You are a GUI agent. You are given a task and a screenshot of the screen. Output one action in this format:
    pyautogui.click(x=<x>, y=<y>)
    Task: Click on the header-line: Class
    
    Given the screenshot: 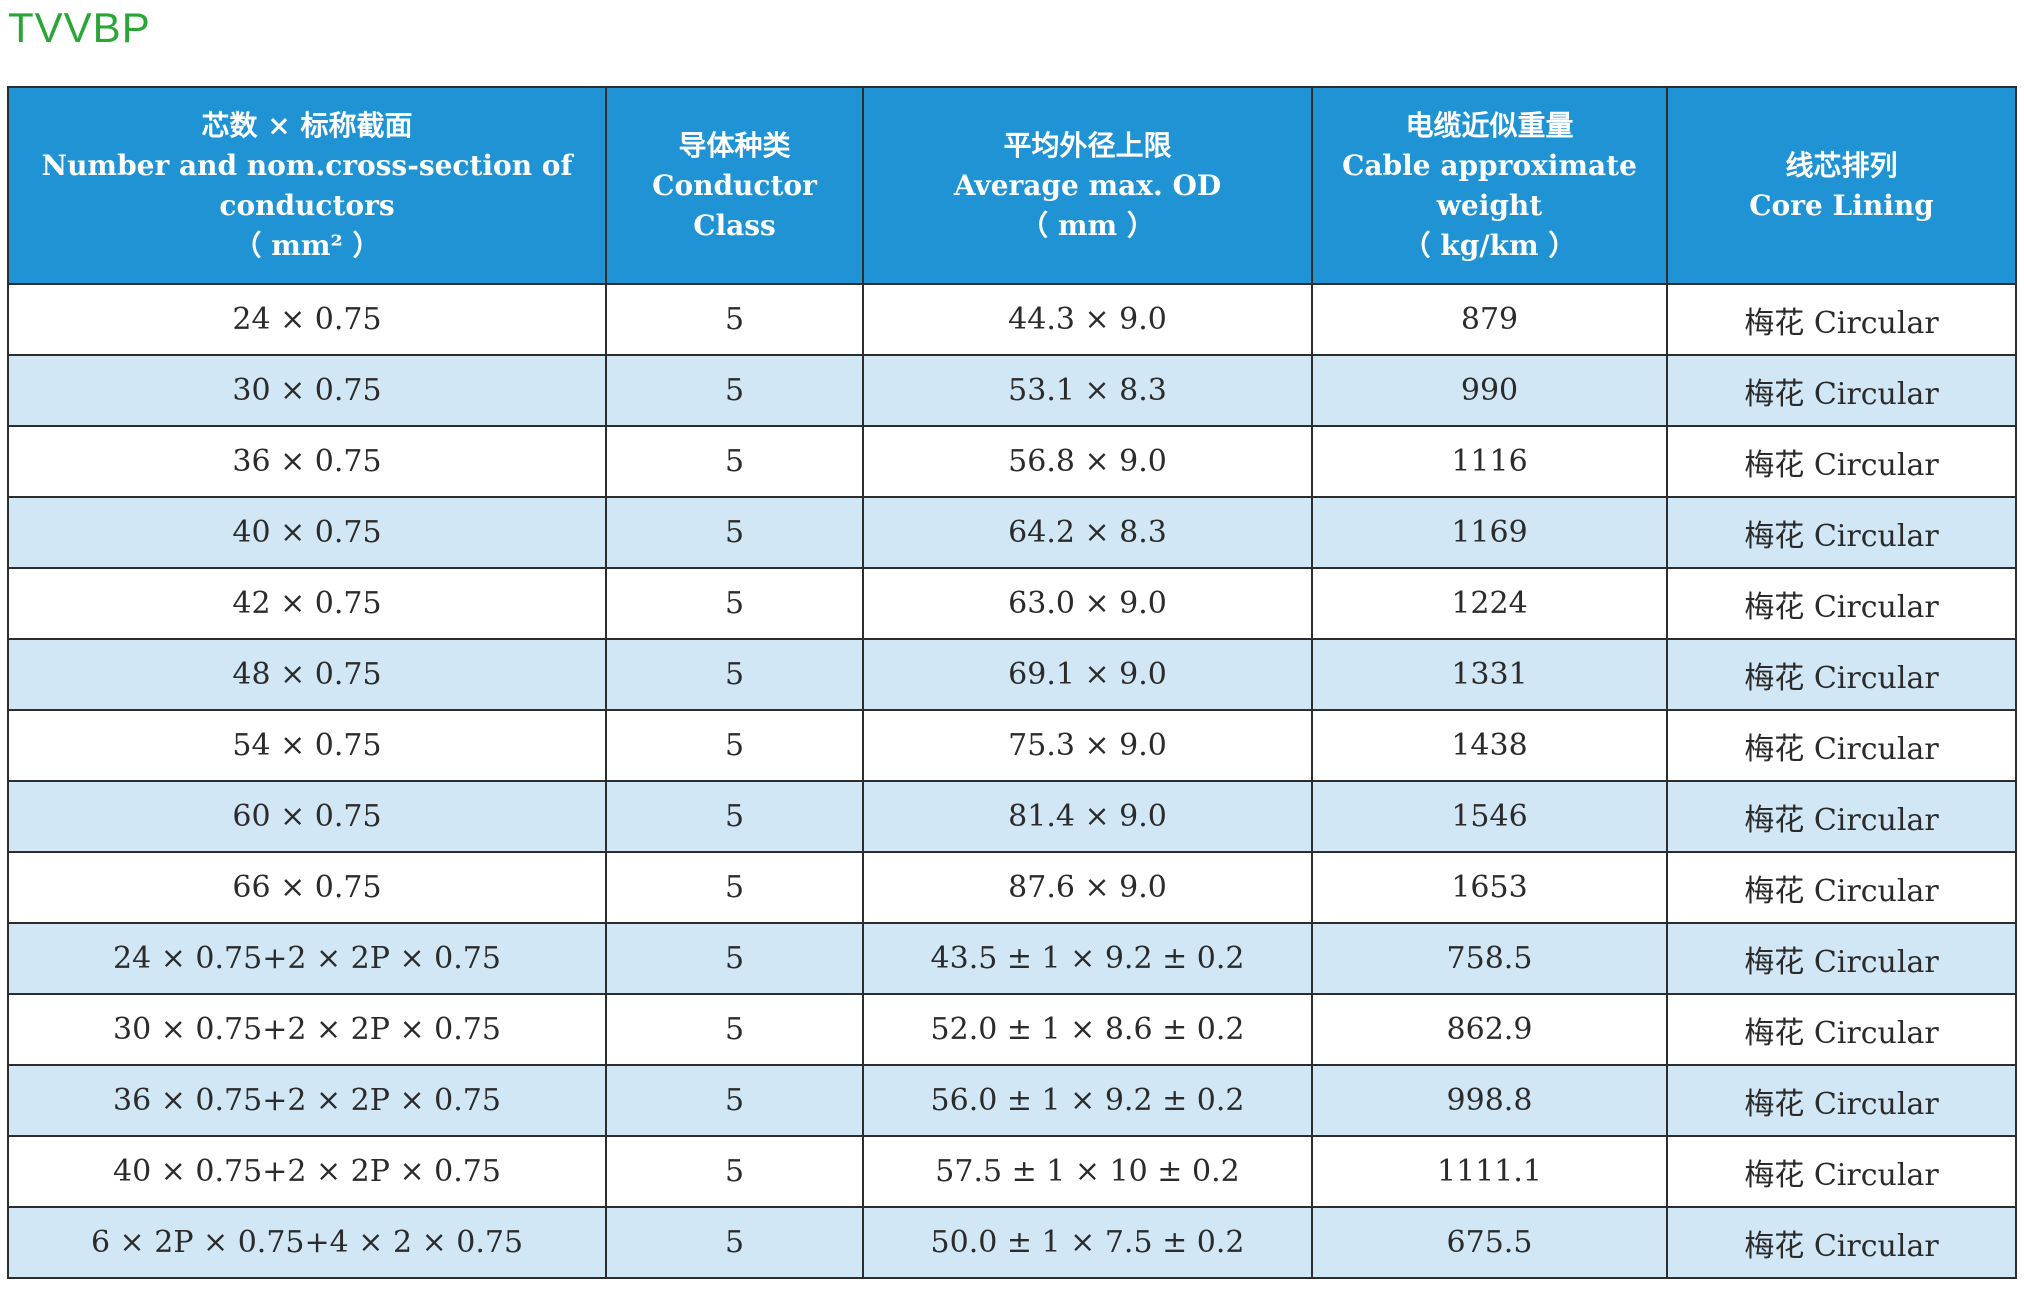 What is the action you would take?
    pyautogui.click(x=734, y=226)
    